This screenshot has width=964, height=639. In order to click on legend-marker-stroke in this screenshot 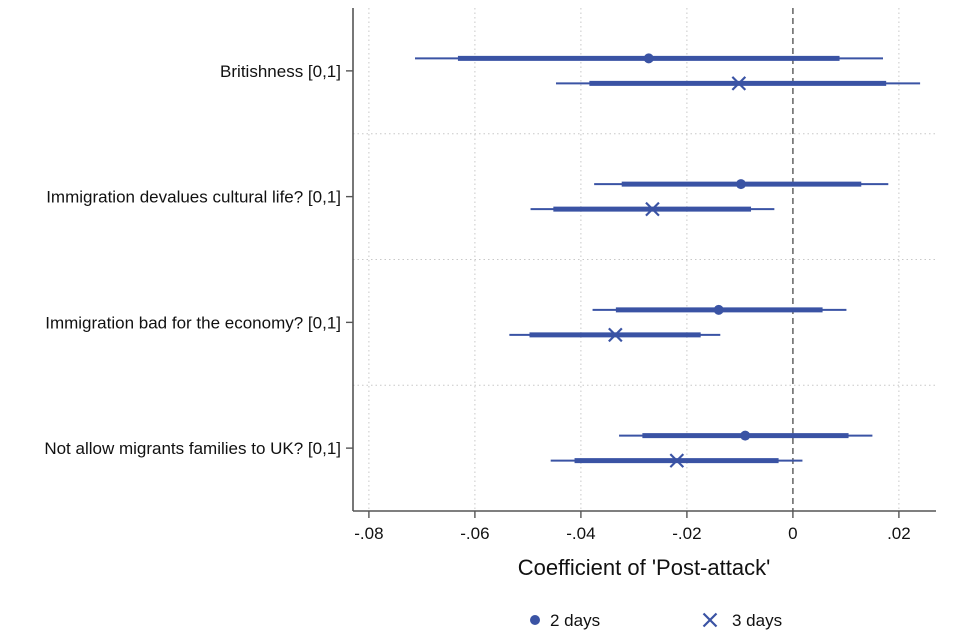, I will do `click(710, 620)`.